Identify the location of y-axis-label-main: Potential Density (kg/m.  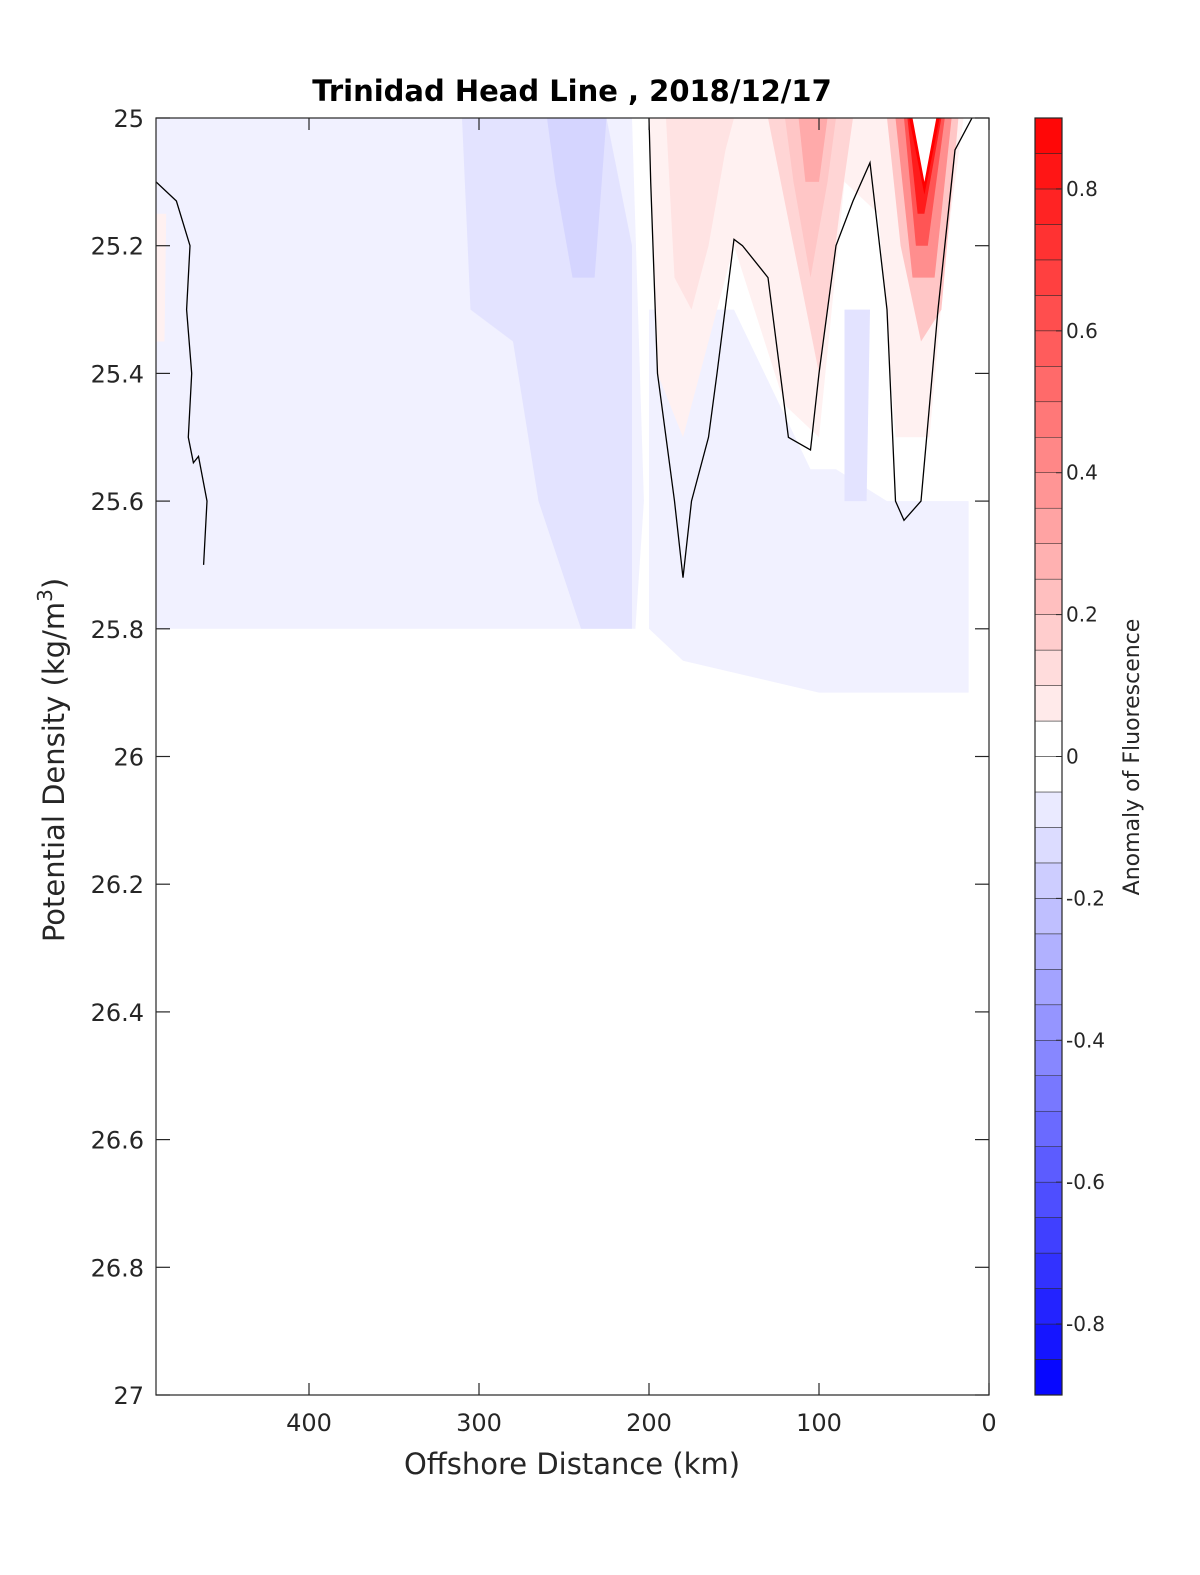
(54, 772).